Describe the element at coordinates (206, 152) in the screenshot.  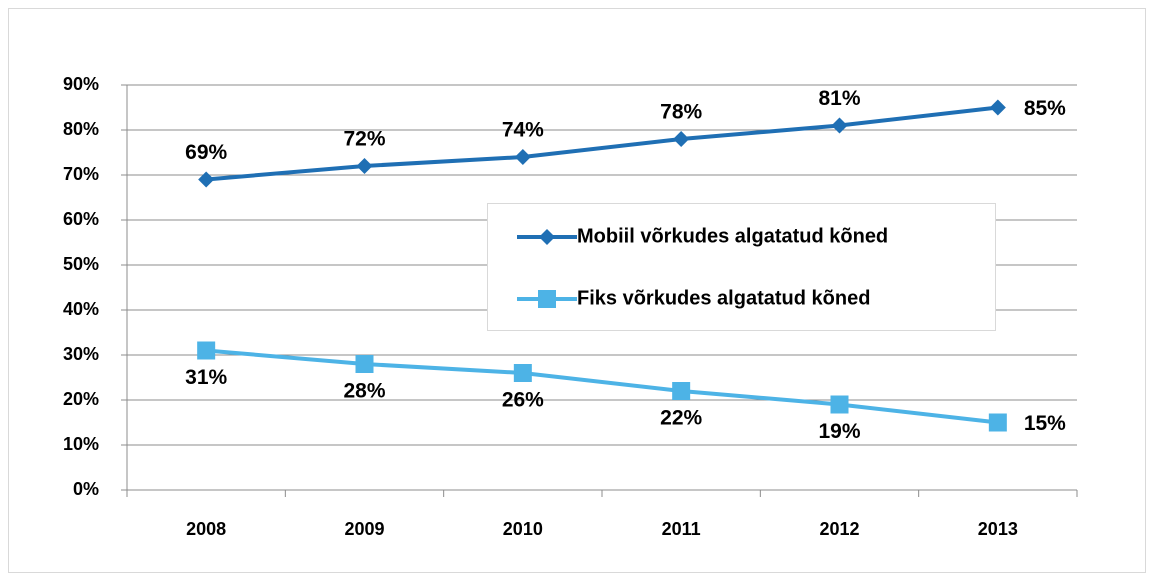
I see `data-label: 69%` at that location.